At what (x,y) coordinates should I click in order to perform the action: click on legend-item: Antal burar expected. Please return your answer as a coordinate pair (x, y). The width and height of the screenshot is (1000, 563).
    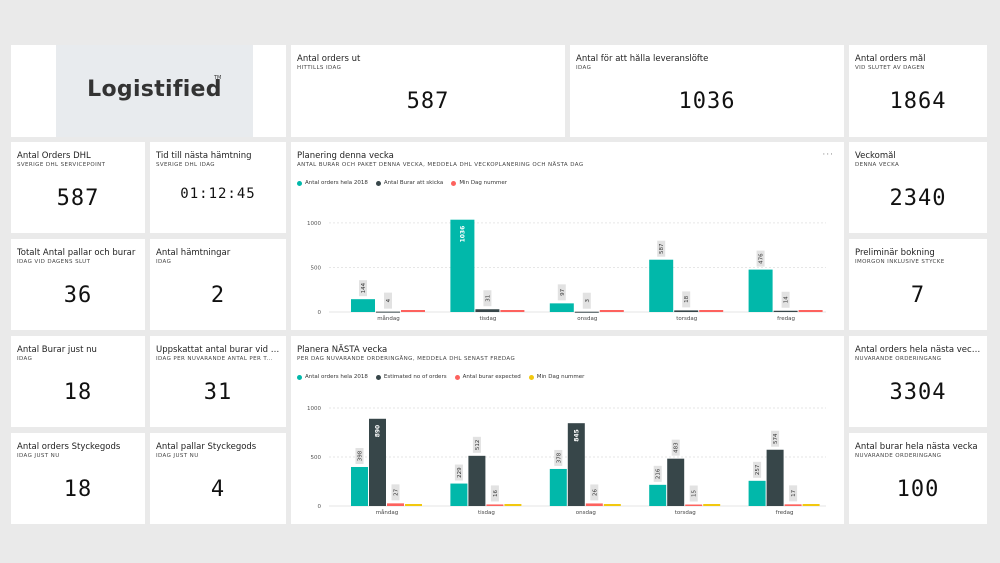
    Looking at the image, I should click on (487, 377).